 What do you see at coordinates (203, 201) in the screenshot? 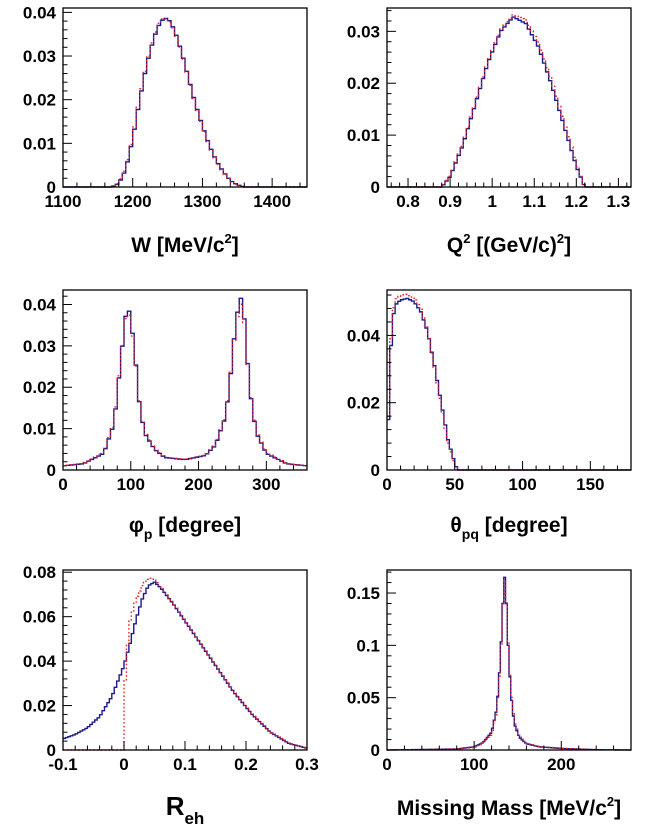
I see `x-tick-label: 1300` at bounding box center [203, 201].